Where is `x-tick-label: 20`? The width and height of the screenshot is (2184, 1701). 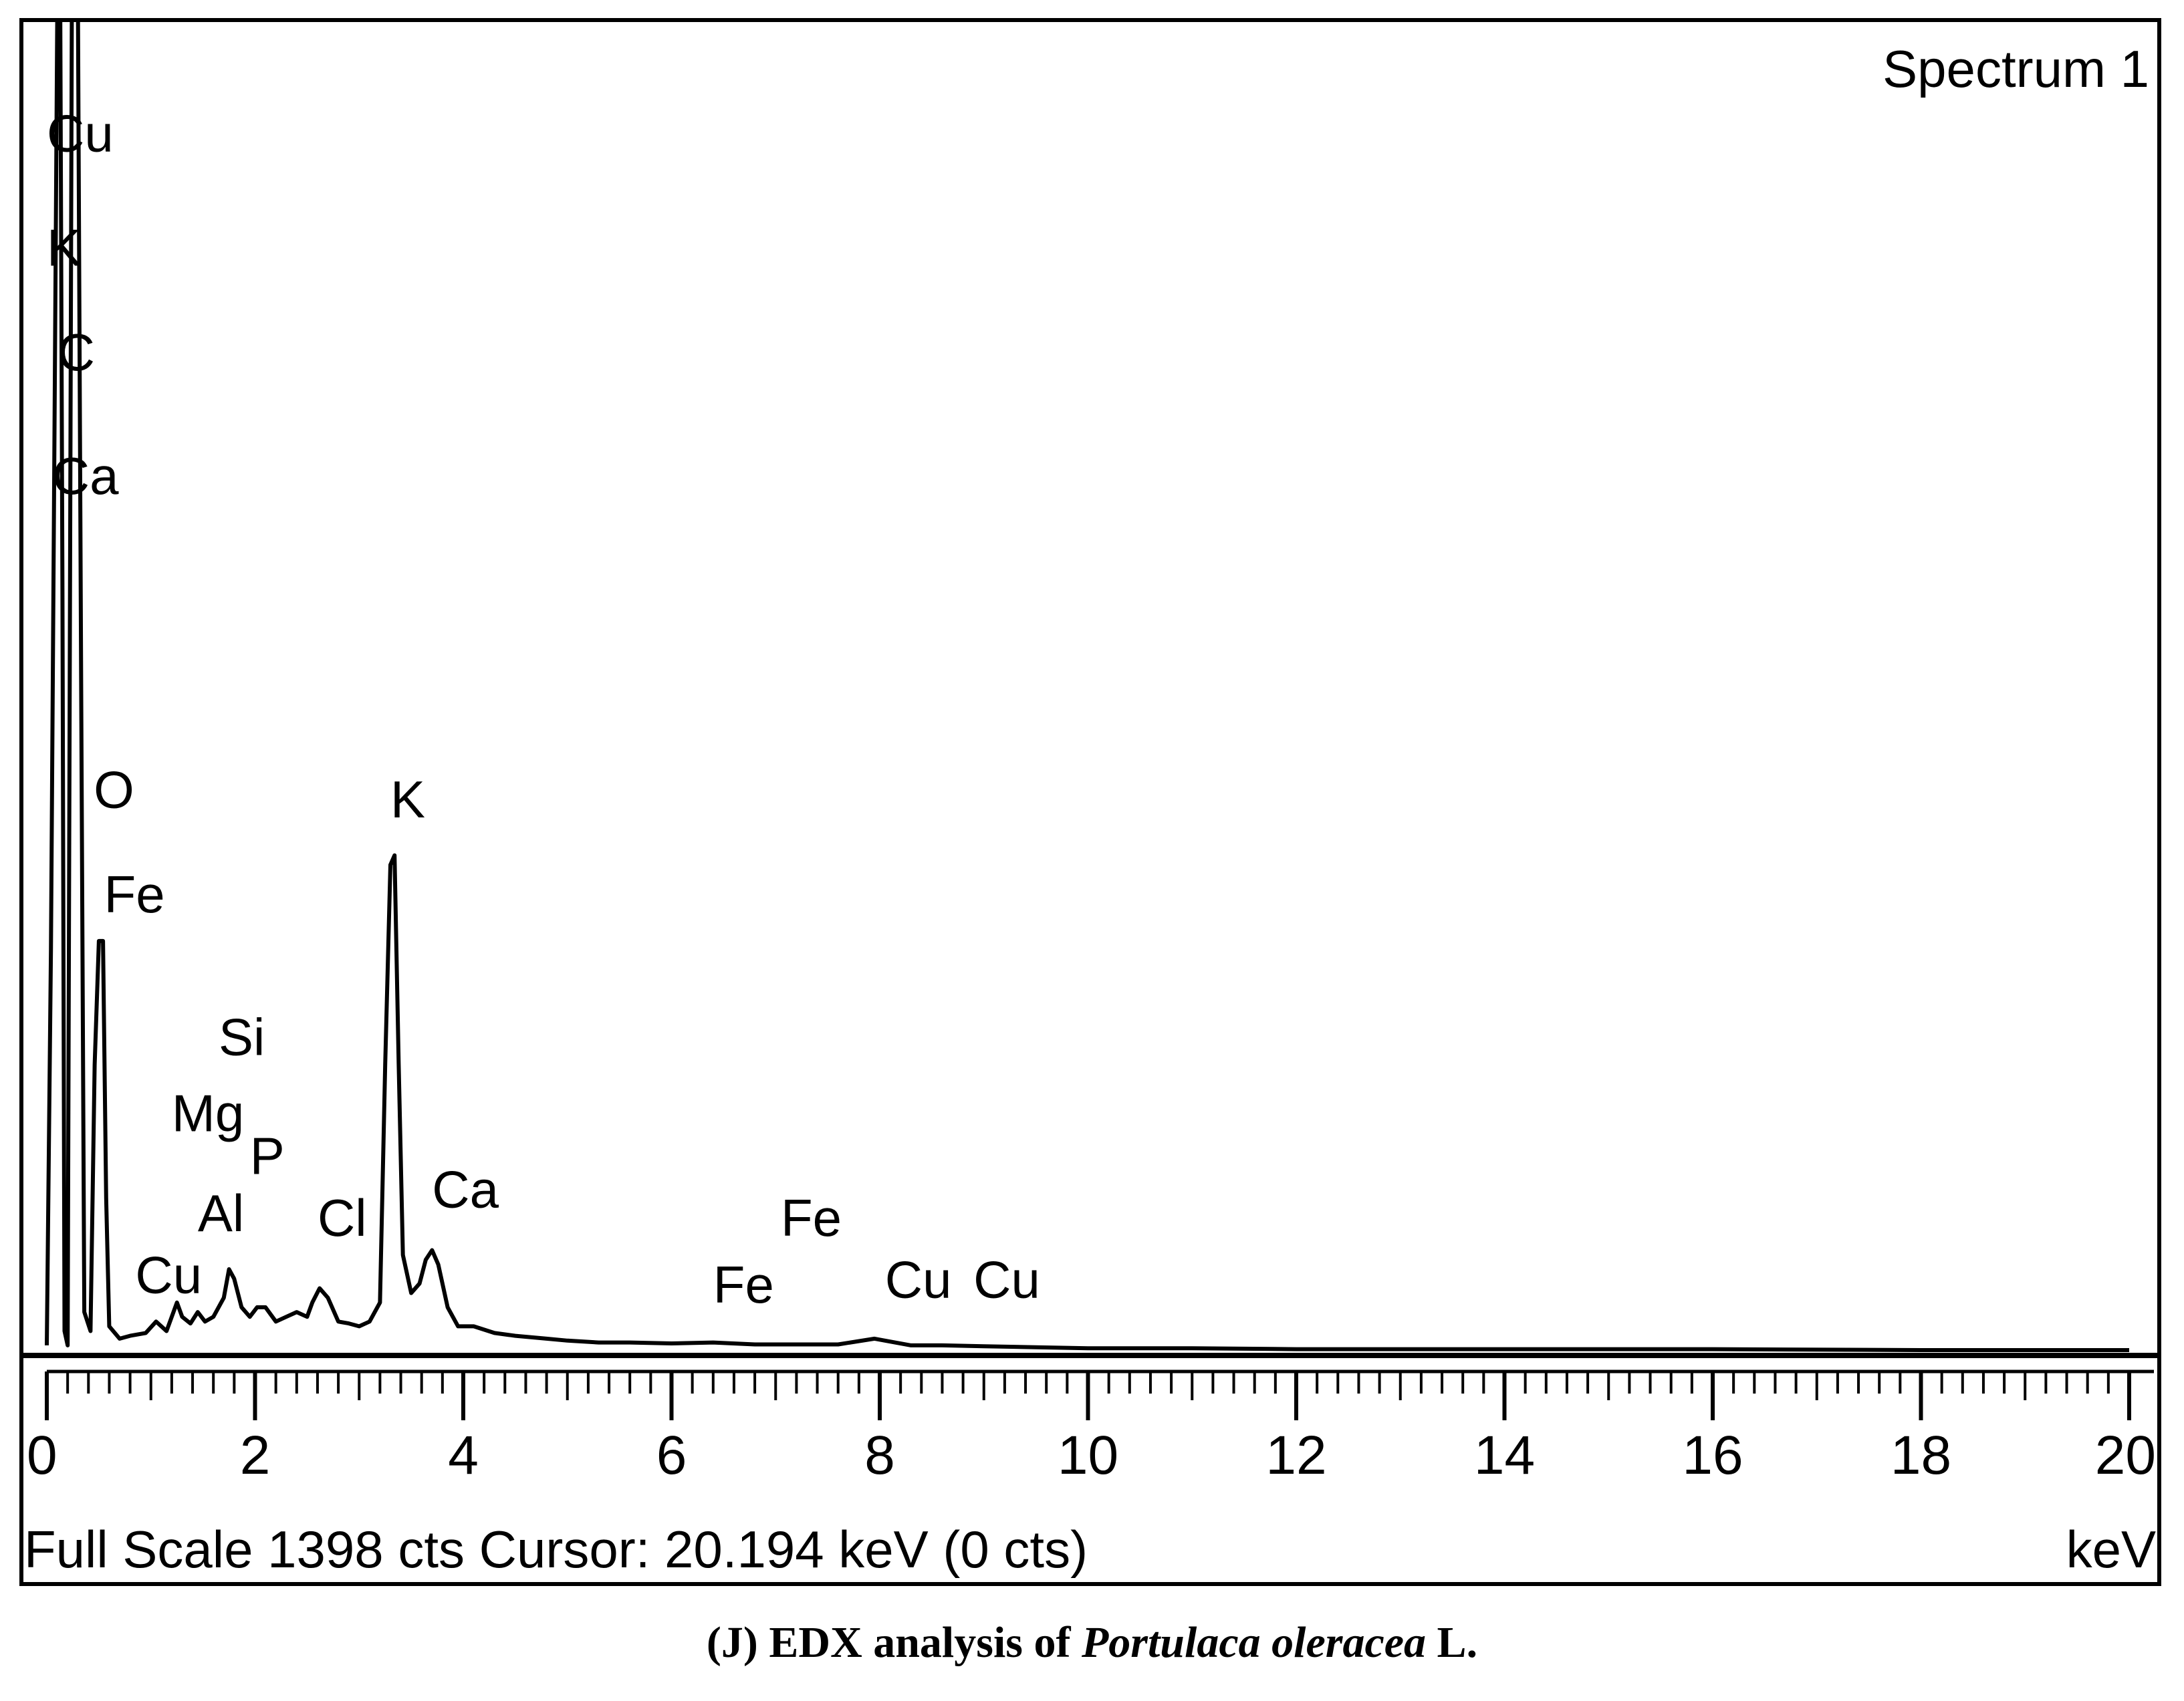
x-tick-label: 20 is located at coordinates (2125, 1455).